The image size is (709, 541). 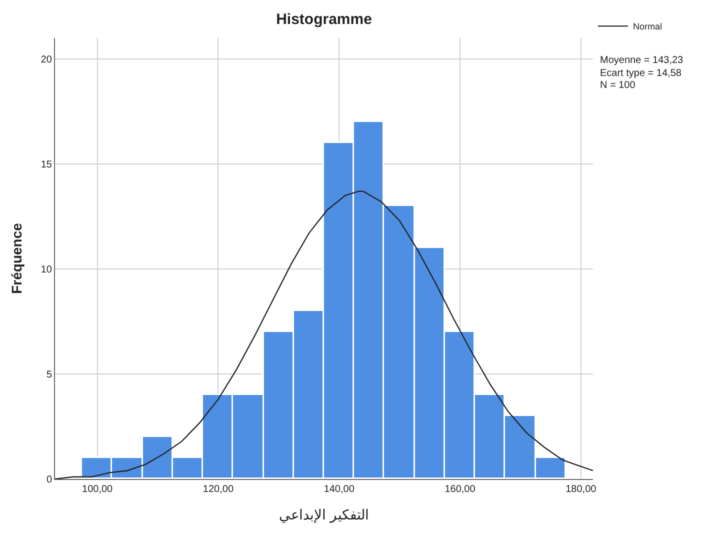 What do you see at coordinates (218, 489) in the screenshot?
I see `x-tick-label: 120,00` at bounding box center [218, 489].